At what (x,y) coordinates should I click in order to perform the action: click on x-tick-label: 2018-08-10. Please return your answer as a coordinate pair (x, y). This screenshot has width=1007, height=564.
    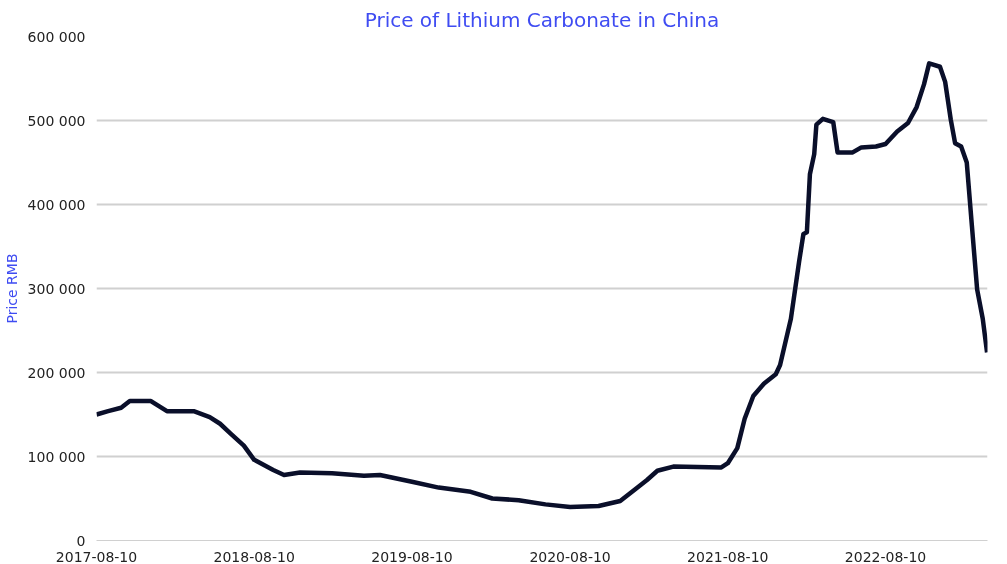
    Looking at the image, I should click on (254, 556).